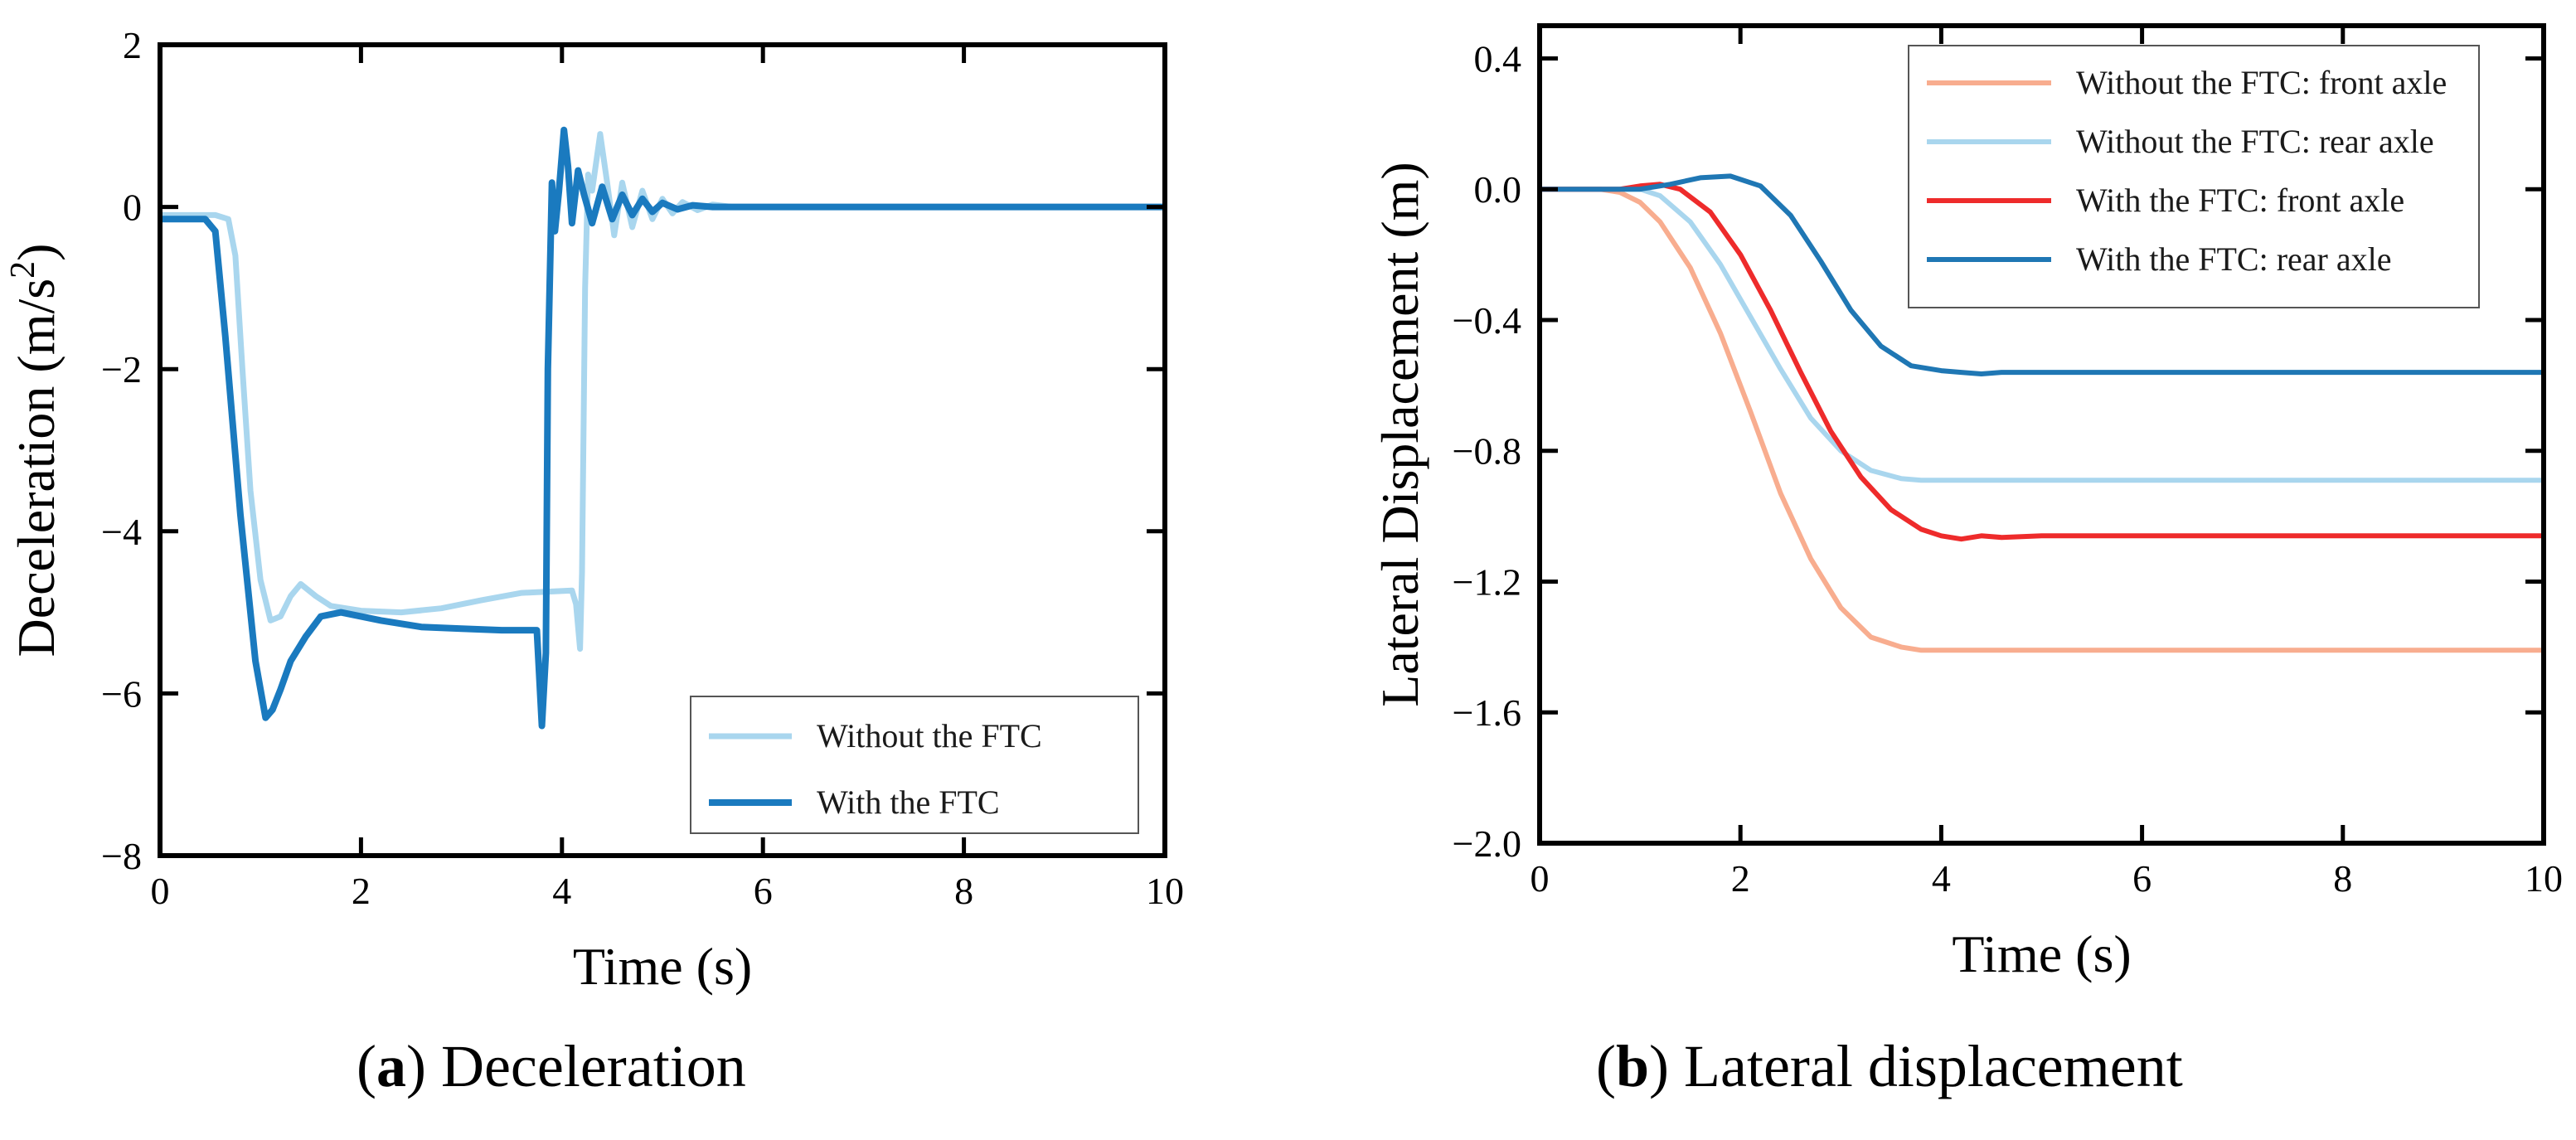 This screenshot has width=2576, height=1140. What do you see at coordinates (593, 1066) in the screenshot?
I see `caption-a-text: Deceleration` at bounding box center [593, 1066].